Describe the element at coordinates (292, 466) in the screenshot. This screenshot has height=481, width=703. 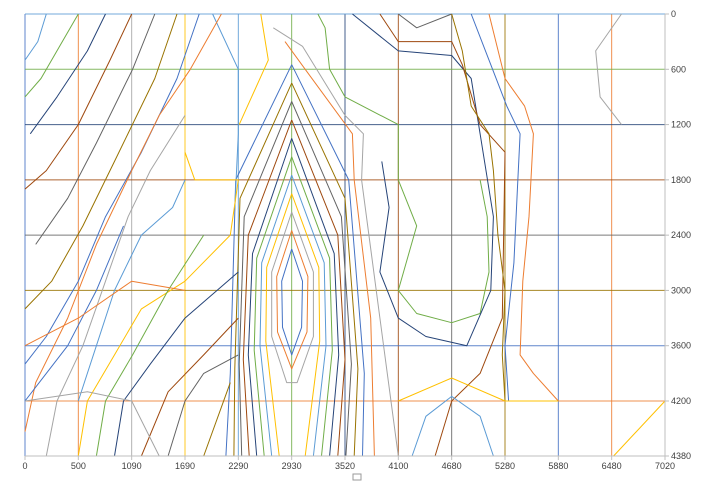
I see `x-tick-label: 2930` at that location.